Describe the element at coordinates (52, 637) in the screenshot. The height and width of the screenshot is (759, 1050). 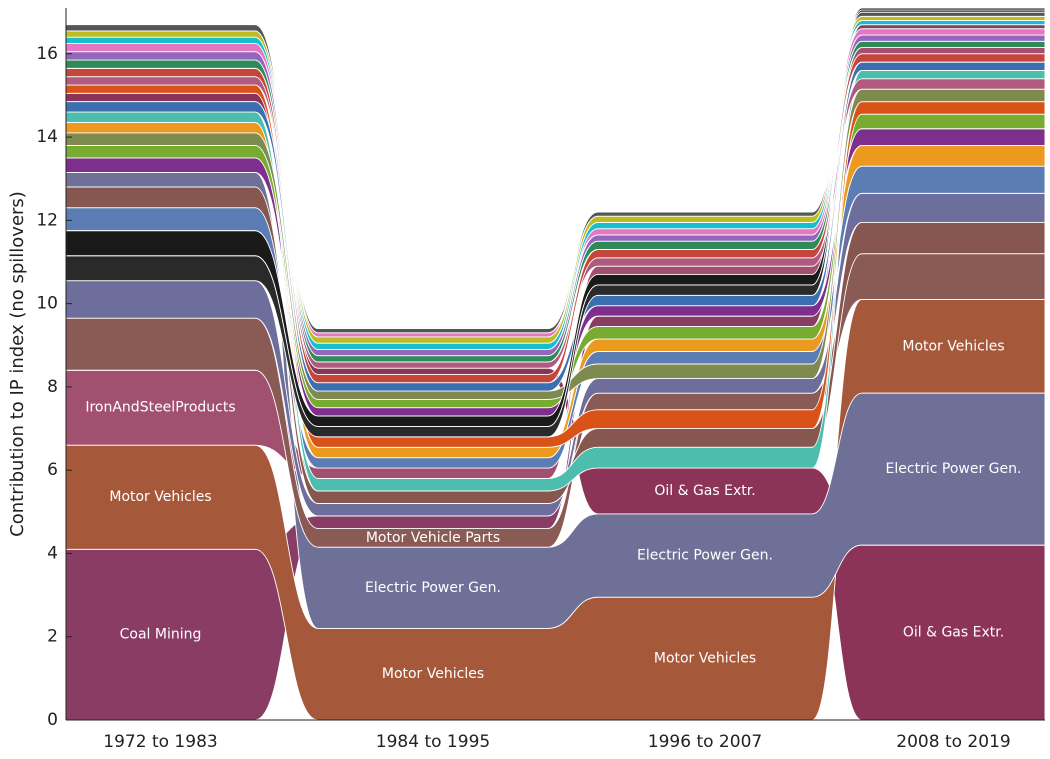
I see `y-tick-label: 2` at that location.